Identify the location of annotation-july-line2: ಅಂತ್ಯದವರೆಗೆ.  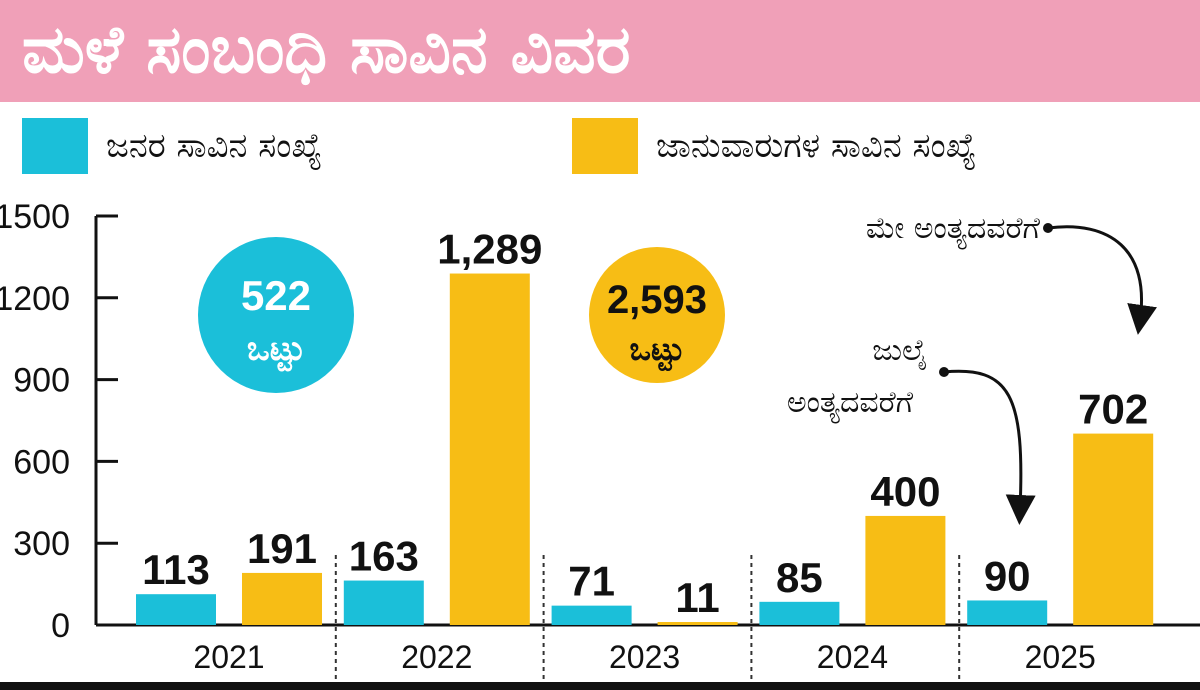
(850, 404).